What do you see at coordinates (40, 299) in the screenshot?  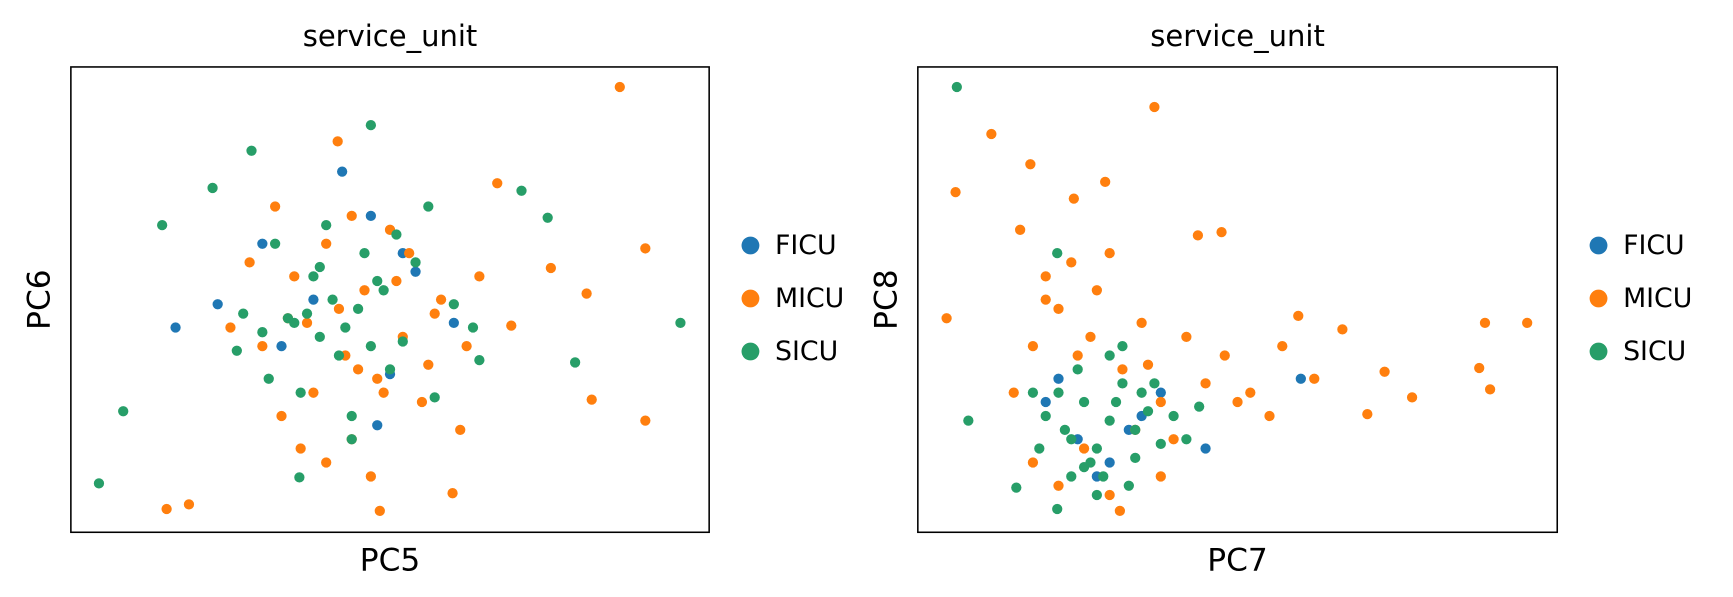 I see `y-axis-label: PC6` at bounding box center [40, 299].